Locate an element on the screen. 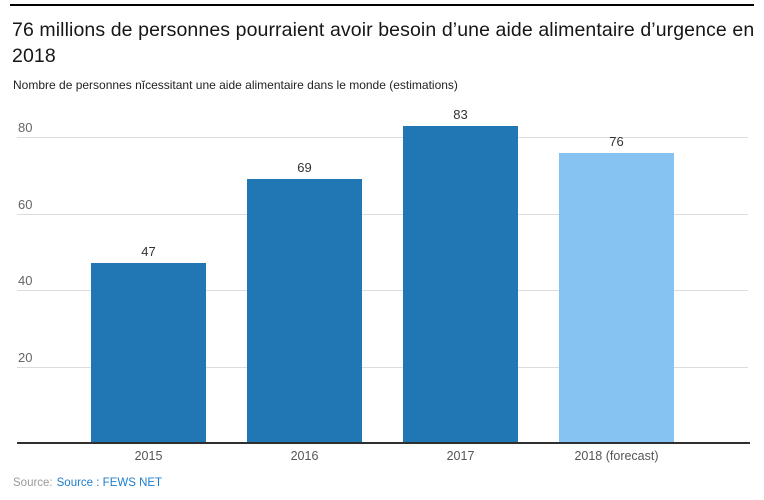 Image resolution: width=764 pixels, height=500 pixels. x-tick-label: 2015 is located at coordinates (148, 456).